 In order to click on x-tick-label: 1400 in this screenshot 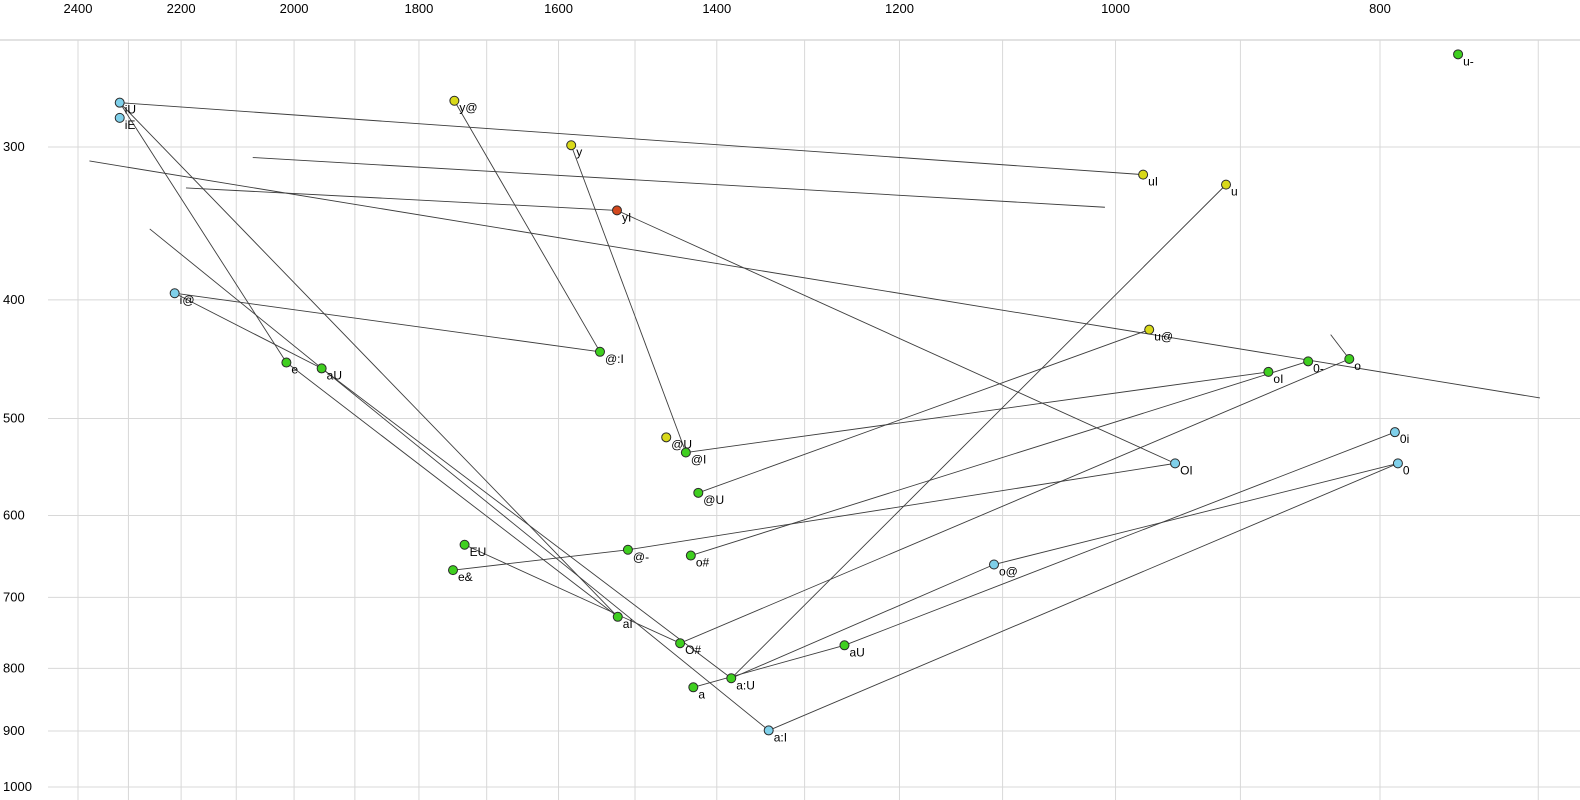, I will do `click(716, 8)`.